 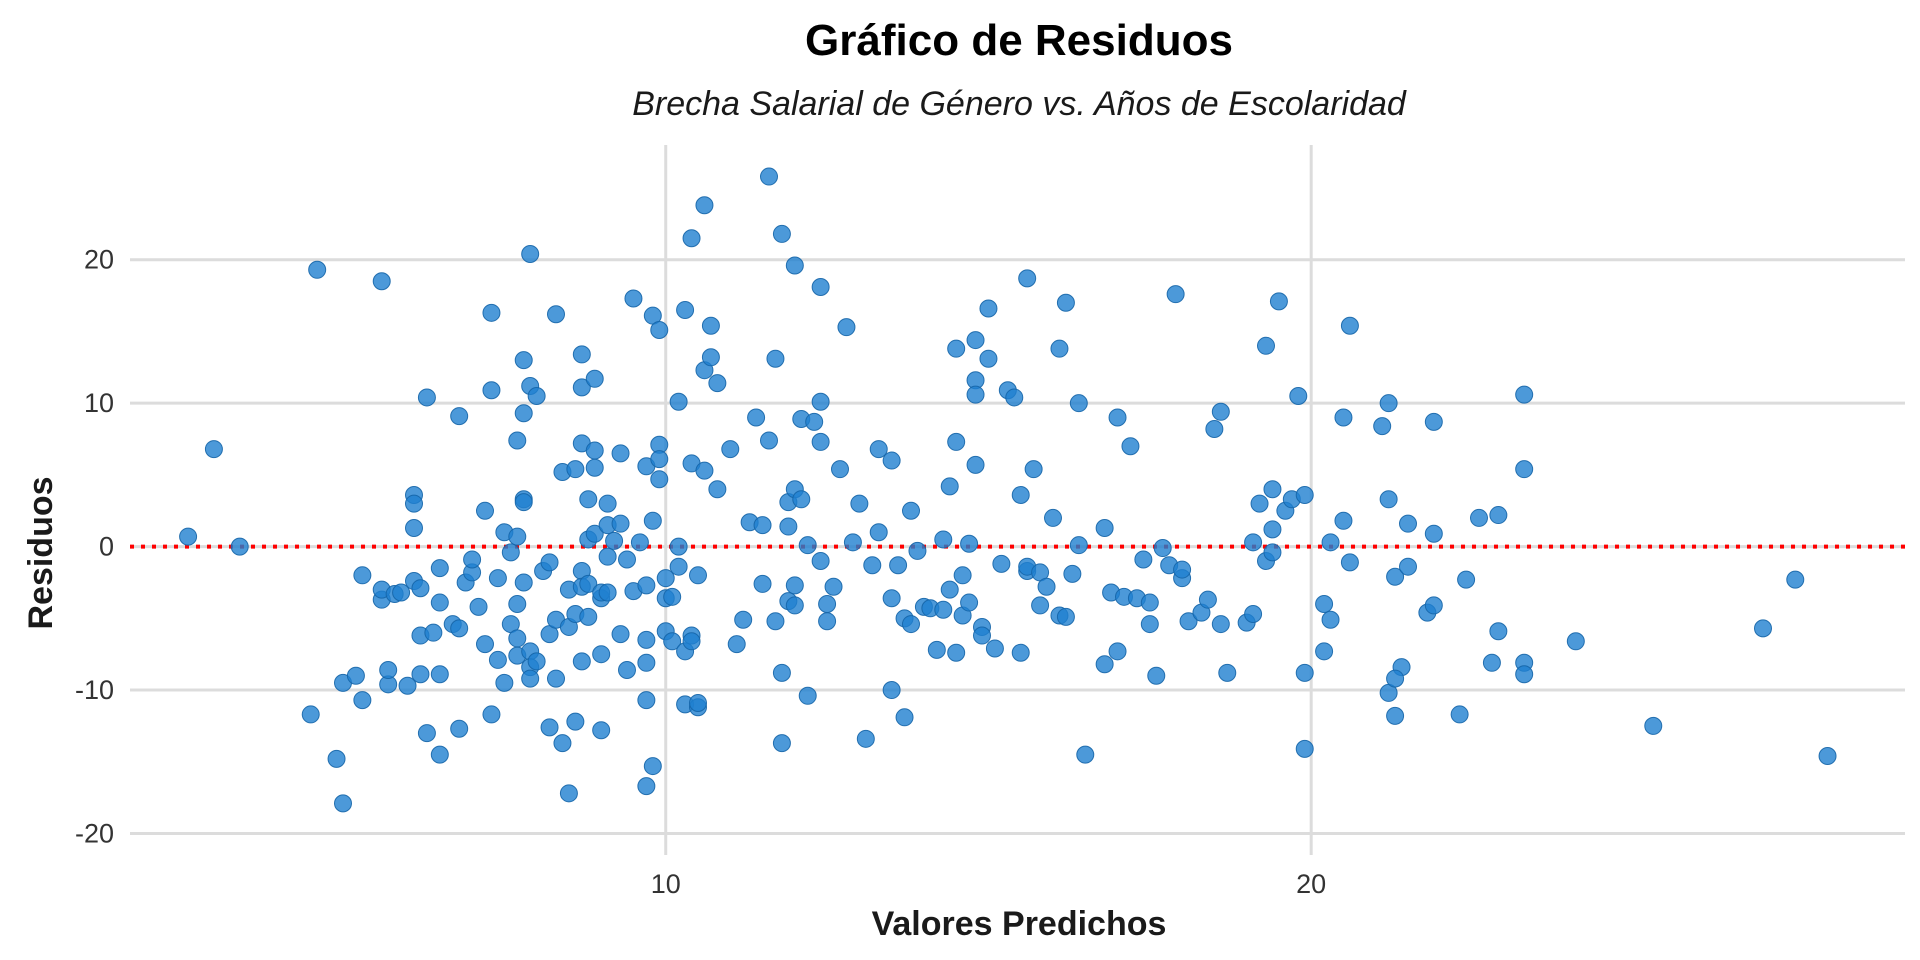 I want to click on y-tick-label: 20, so click(x=99, y=260).